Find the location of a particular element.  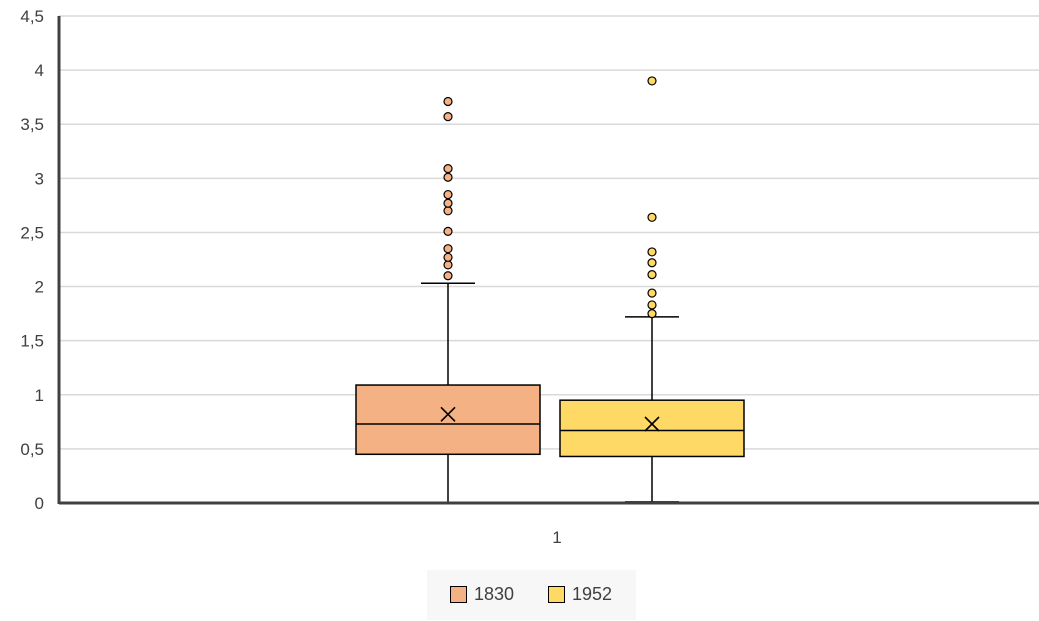

y-tick-label: 4,5 is located at coordinates (32, 16).